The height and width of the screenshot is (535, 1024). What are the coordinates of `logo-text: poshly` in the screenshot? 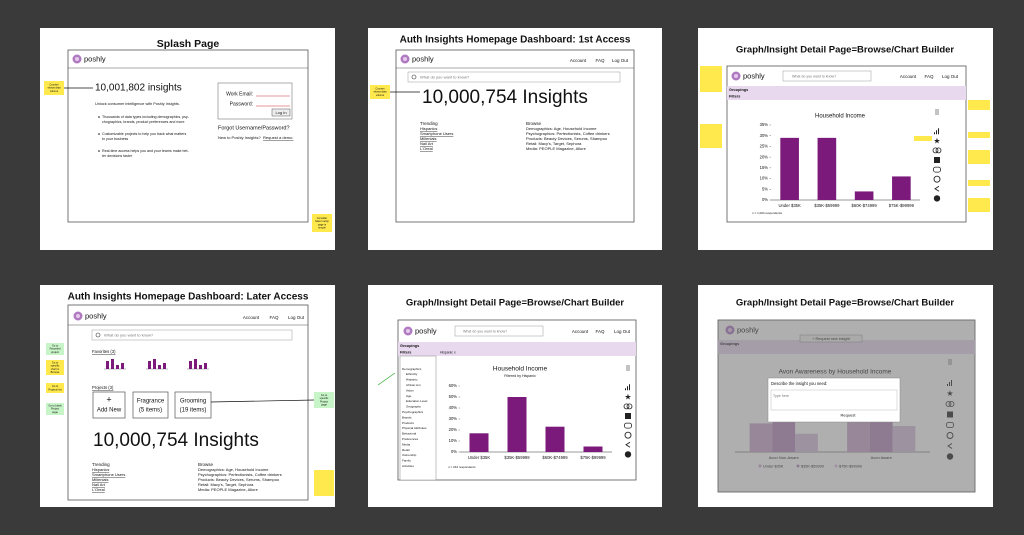 It's located at (426, 330).